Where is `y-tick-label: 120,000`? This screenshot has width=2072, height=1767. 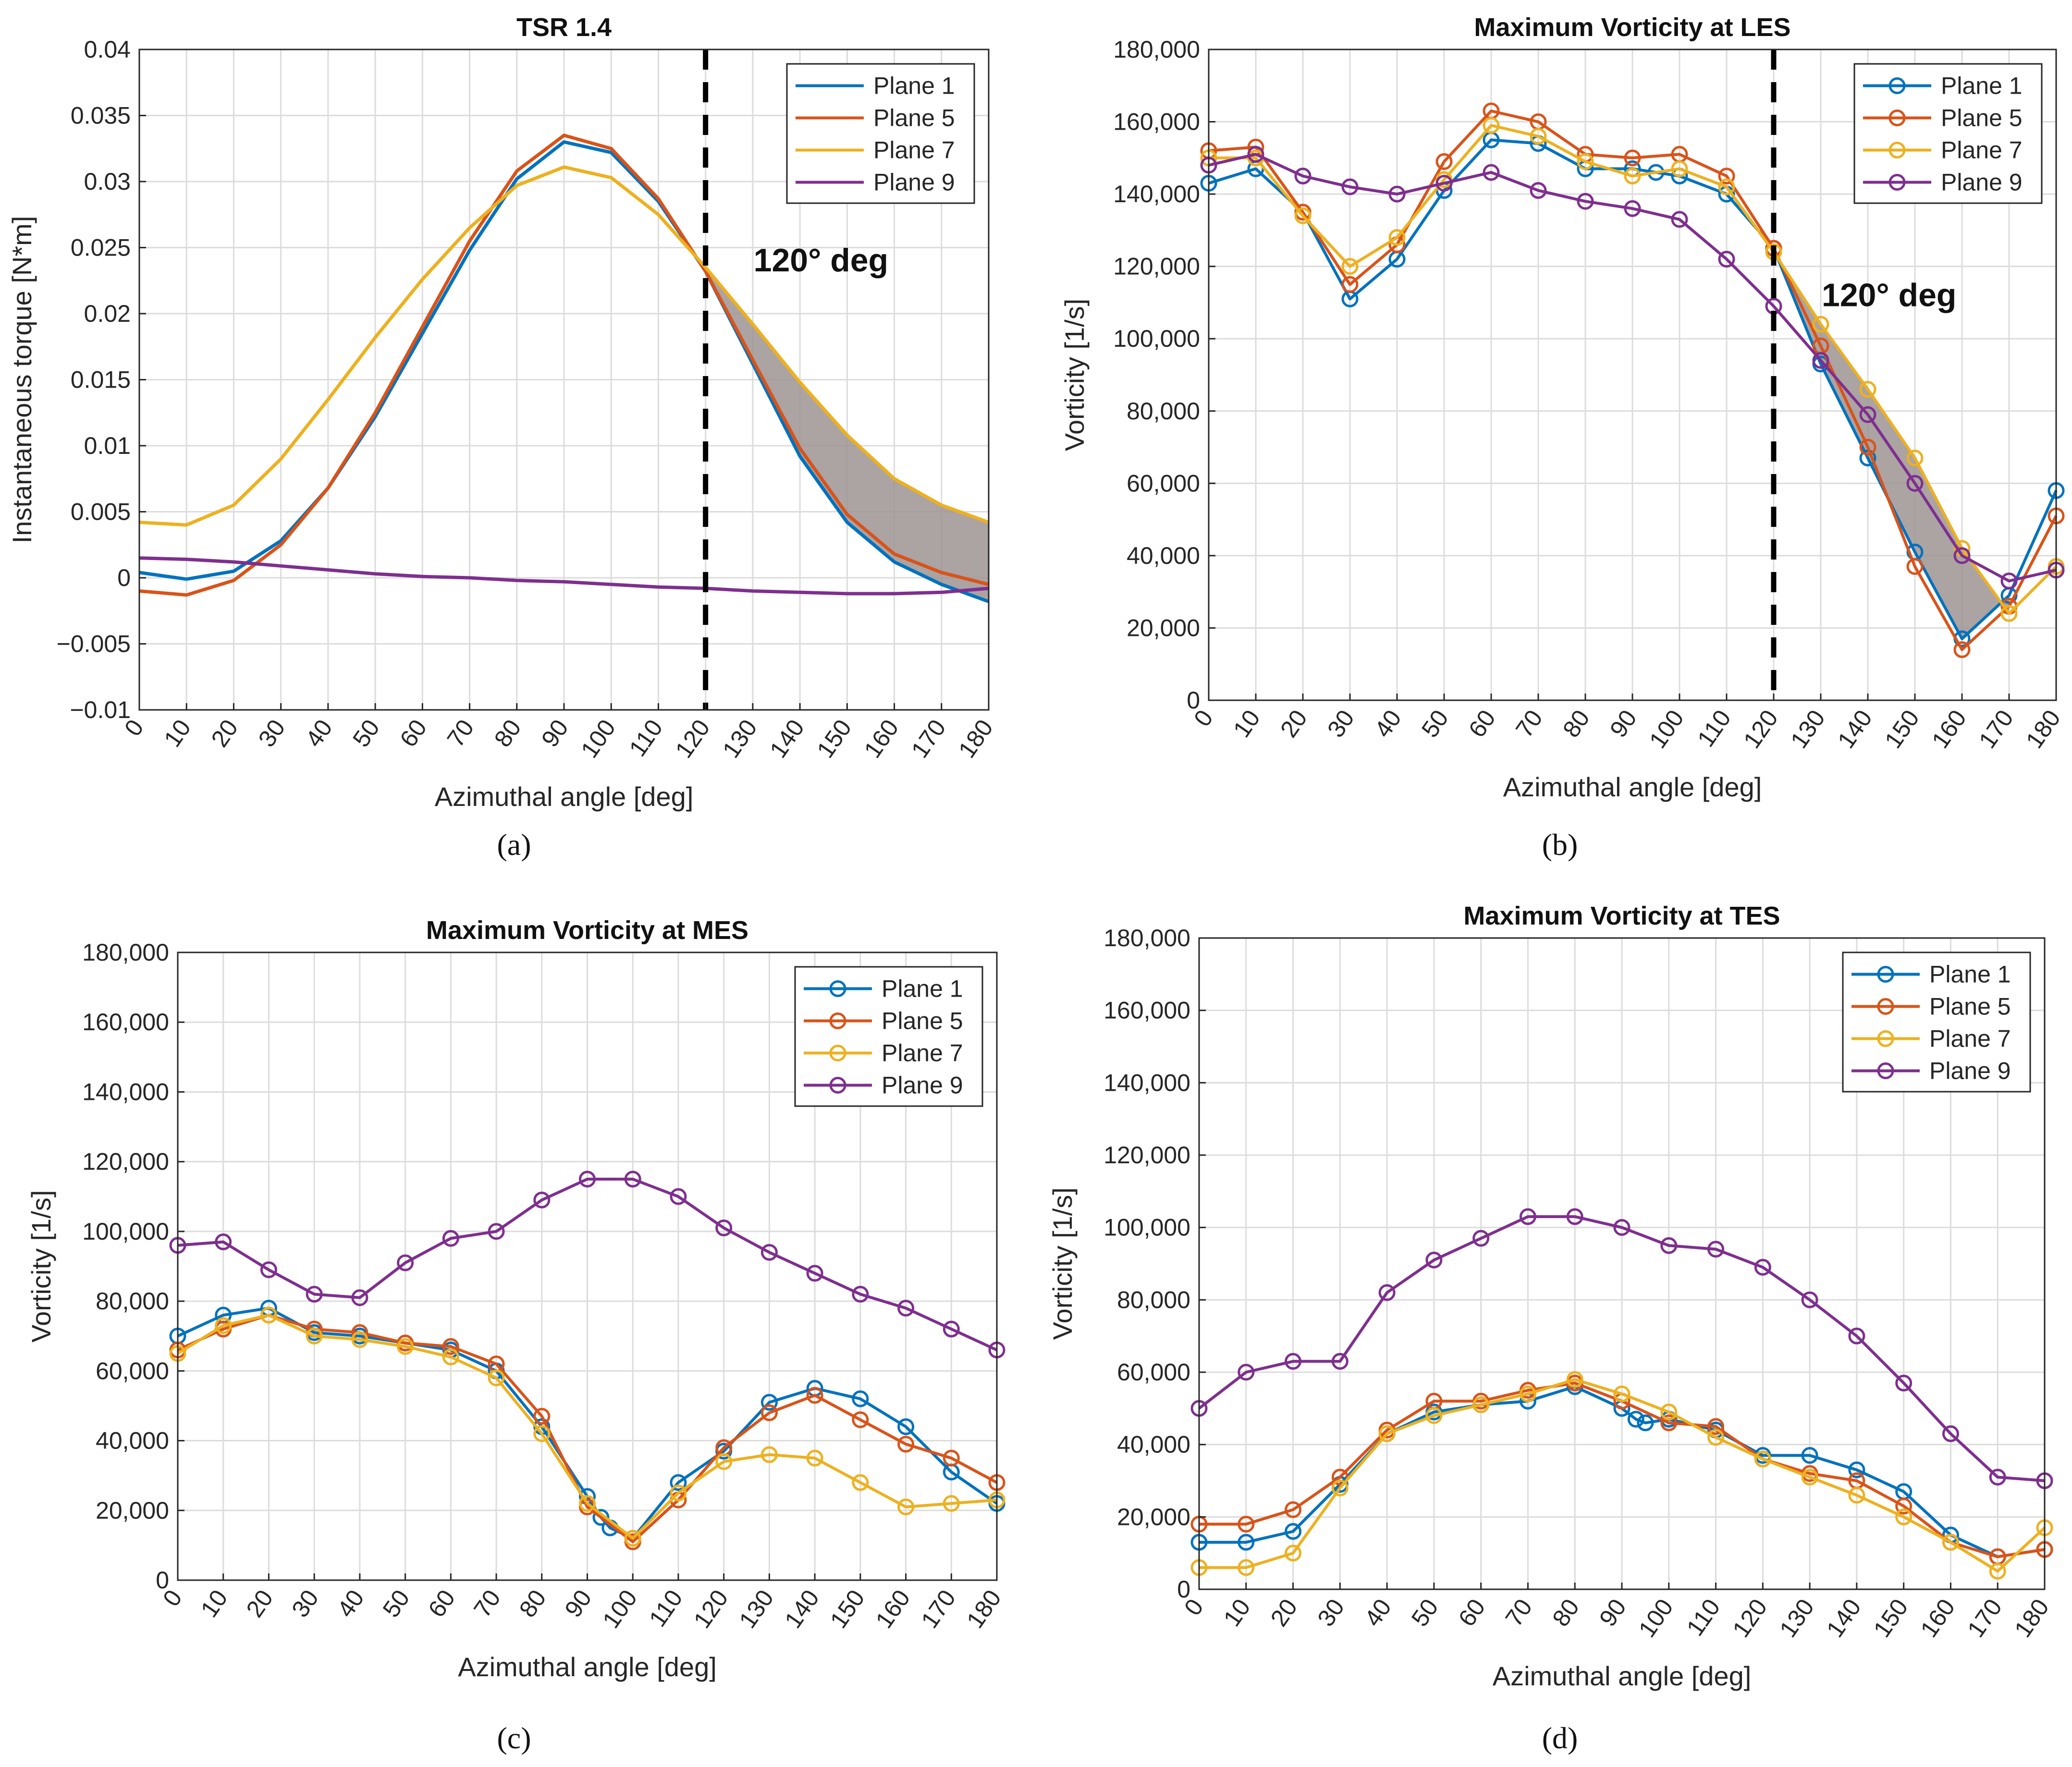 y-tick-label: 120,000 is located at coordinates (1146, 1155).